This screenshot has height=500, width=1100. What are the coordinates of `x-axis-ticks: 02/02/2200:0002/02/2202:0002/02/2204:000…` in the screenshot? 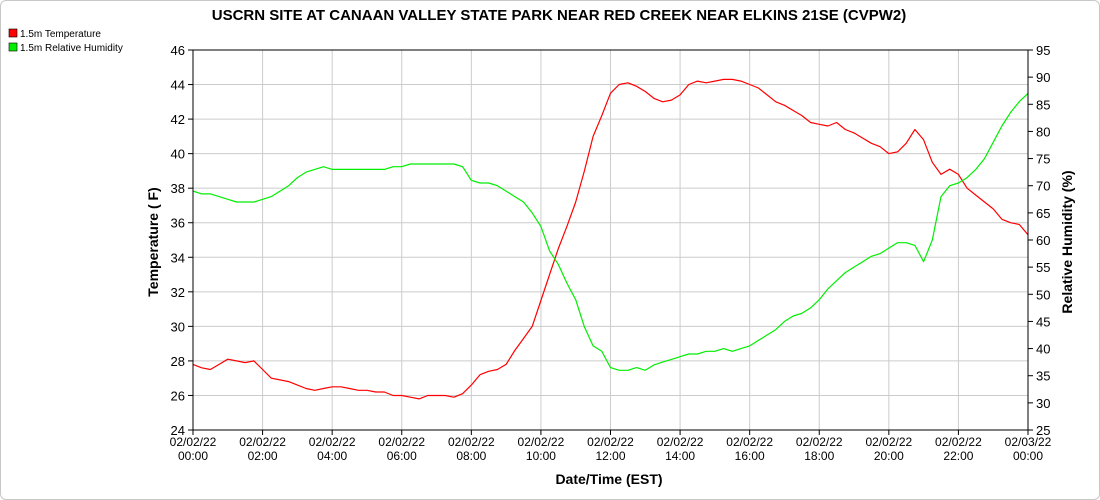 It's located at (611, 446).